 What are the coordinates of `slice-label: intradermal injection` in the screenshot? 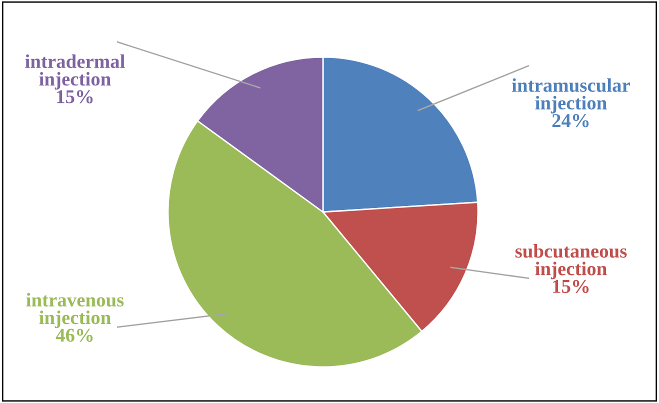 It's located at (75, 72).